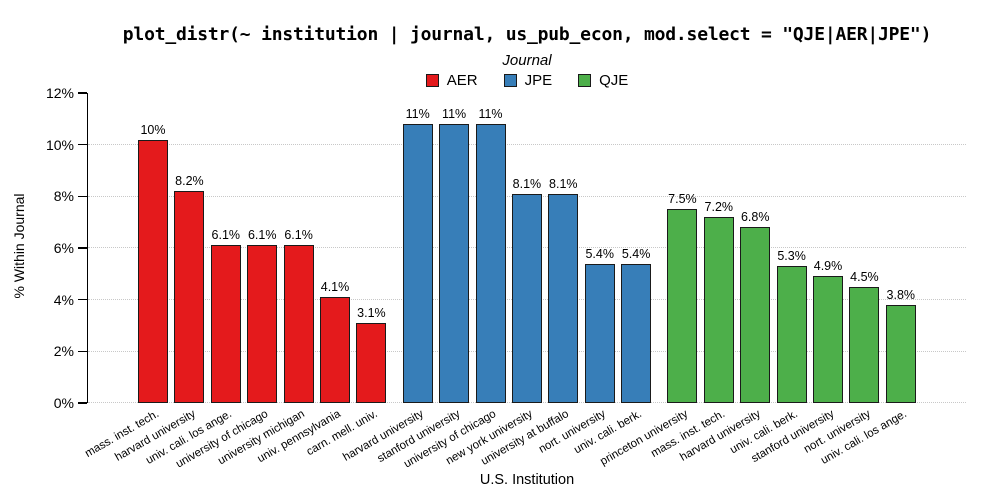  What do you see at coordinates (755, 217) in the screenshot?
I see `bar-value-label: 6.8%` at bounding box center [755, 217].